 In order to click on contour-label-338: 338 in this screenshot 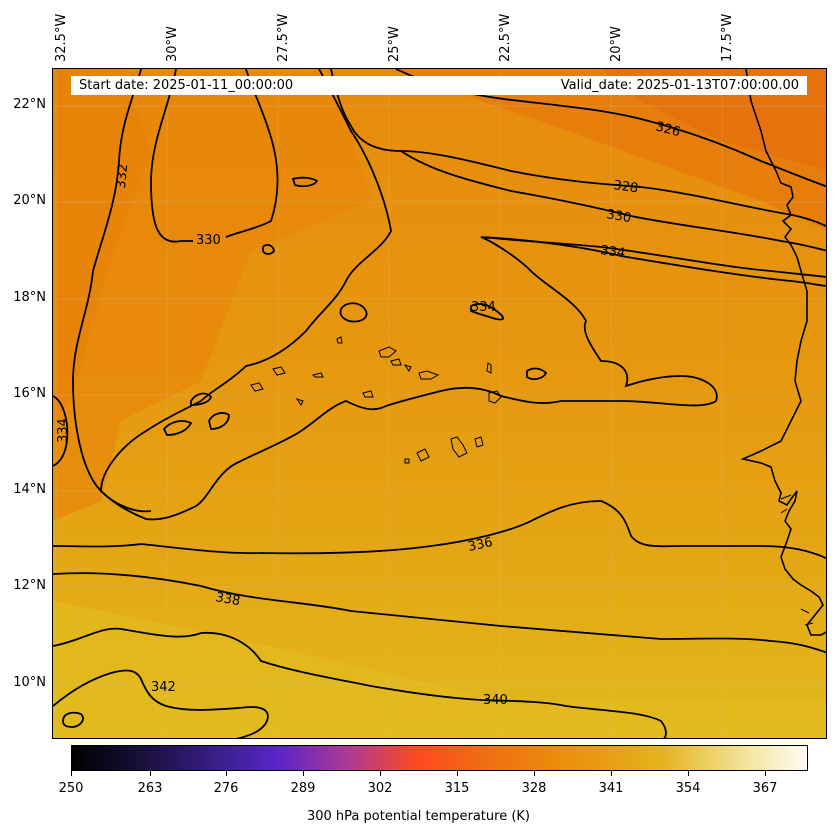, I will do `click(227, 599)`.